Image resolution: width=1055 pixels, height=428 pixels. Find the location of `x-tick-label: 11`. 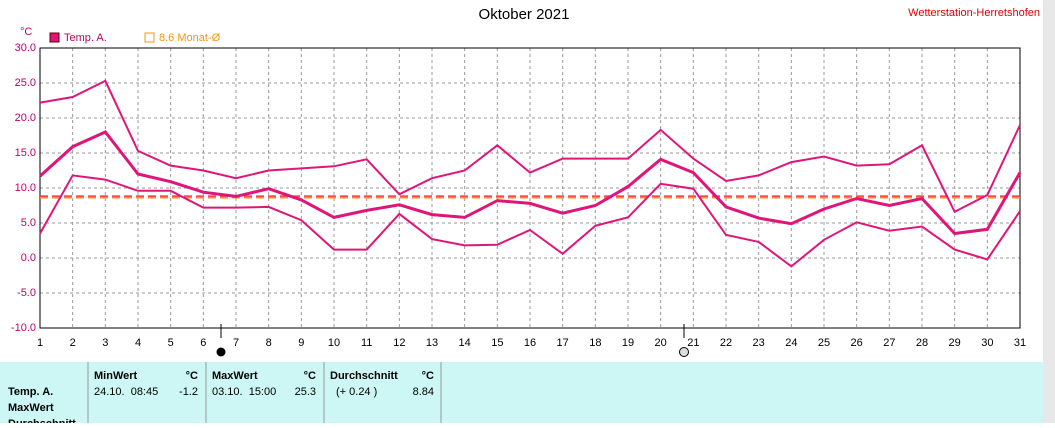

x-tick-label: 11 is located at coordinates (366, 343).